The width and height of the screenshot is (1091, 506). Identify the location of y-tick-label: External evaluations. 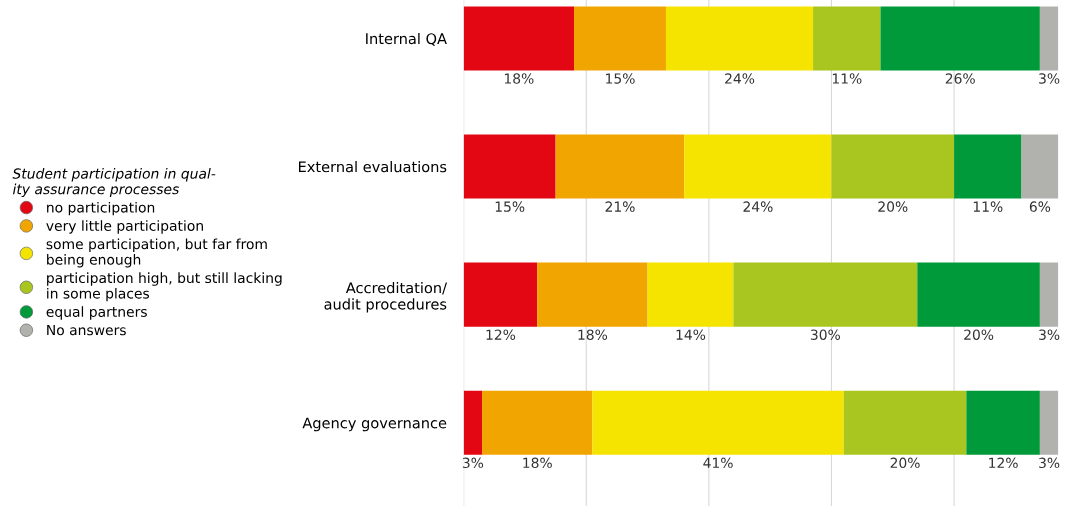
(372, 166).